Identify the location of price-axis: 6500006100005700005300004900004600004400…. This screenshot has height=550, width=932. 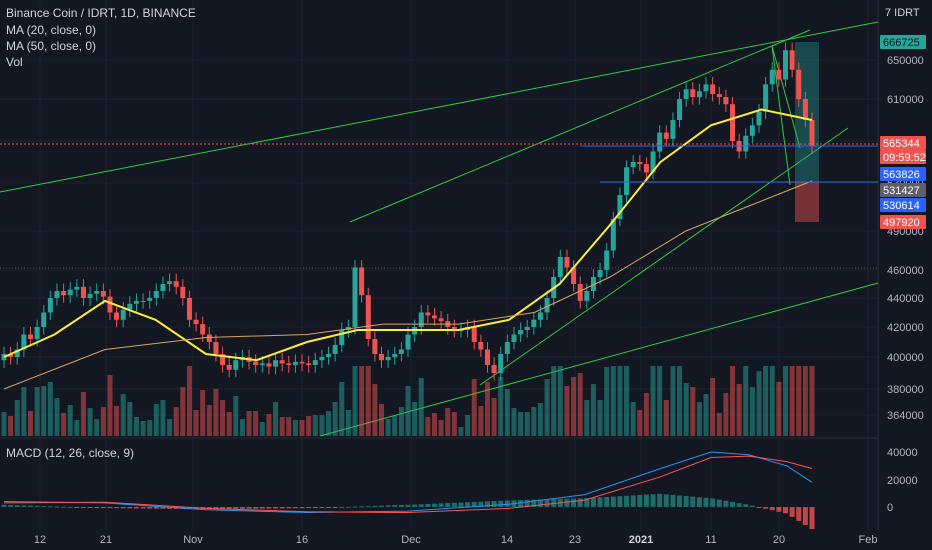
(905, 284).